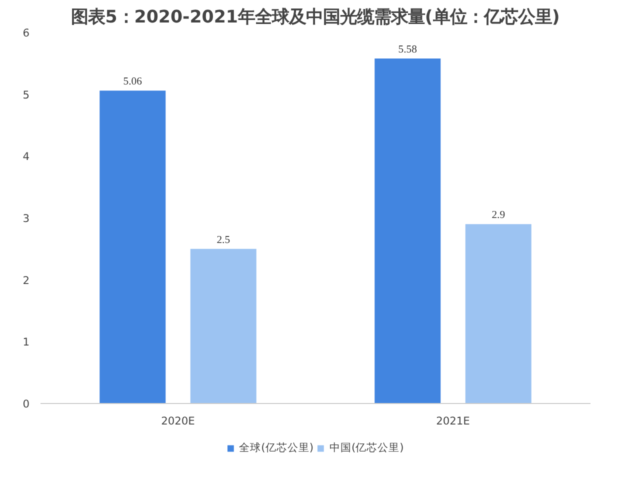 Image resolution: width=618 pixels, height=480 pixels. I want to click on chart-title: 图表5：2020-2021年全球及中国光缆需求量(单位：亿芯公里), so click(315, 18).